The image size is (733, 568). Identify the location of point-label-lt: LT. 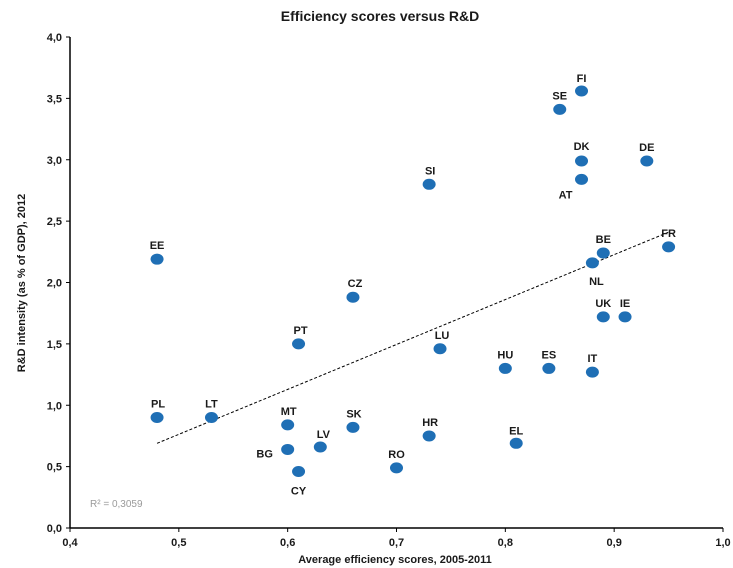
(211, 405).